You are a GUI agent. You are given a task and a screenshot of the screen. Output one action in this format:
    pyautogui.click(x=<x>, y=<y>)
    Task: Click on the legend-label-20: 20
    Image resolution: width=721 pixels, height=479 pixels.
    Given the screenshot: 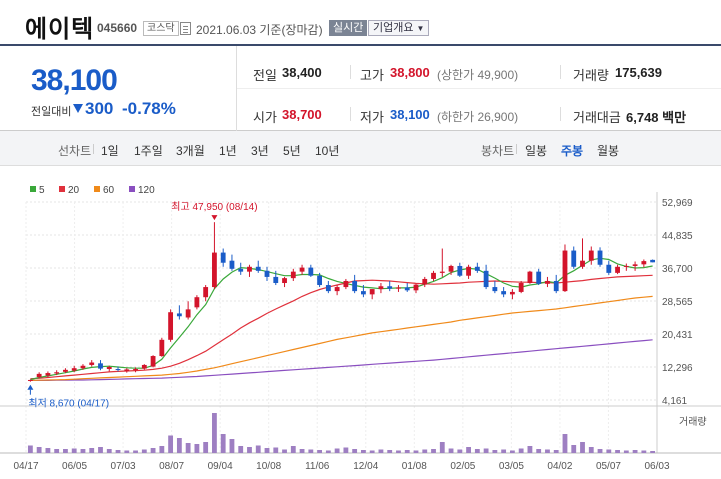 What is the action you would take?
    pyautogui.click(x=74, y=190)
    